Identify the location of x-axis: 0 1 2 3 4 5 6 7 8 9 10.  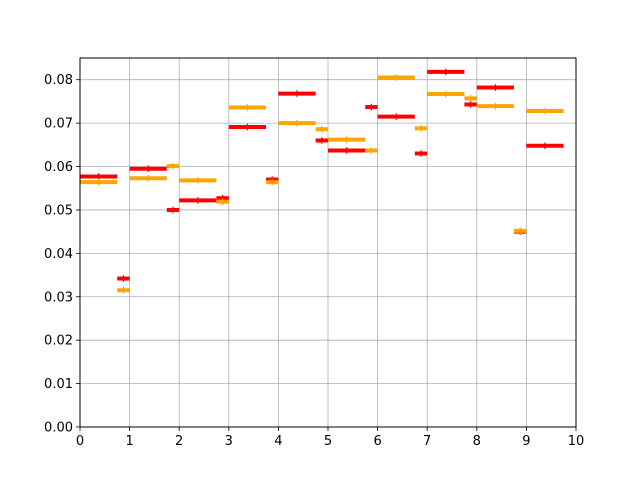
(330, 438).